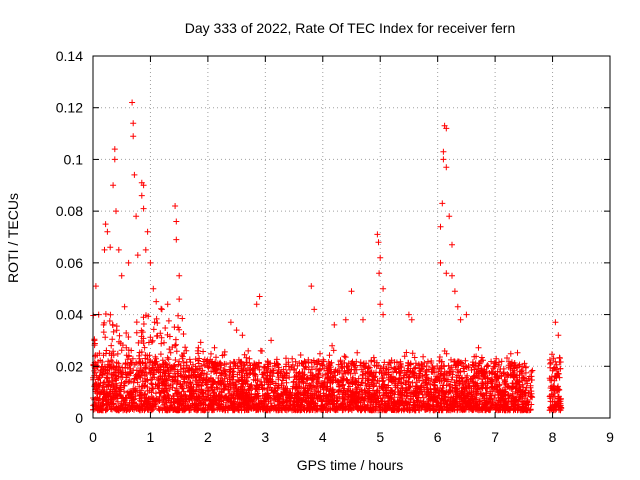 Image resolution: width=640 pixels, height=480 pixels. What do you see at coordinates (69, 366) in the screenshot?
I see `y-tick-label: 0.02` at bounding box center [69, 366].